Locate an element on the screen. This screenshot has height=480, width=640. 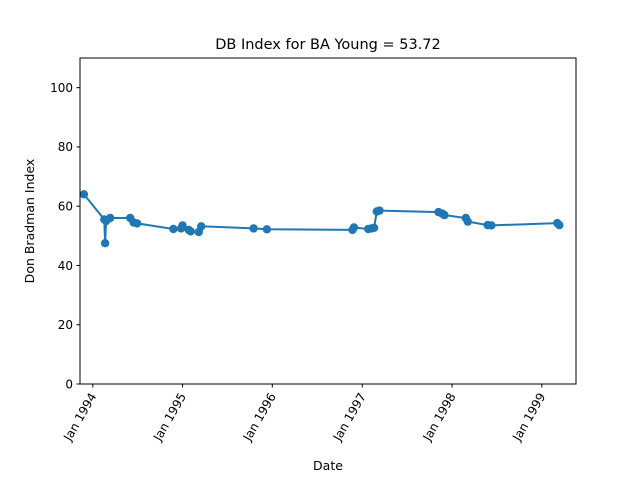
chart-title: DB Index for BA Young = 53.72 is located at coordinates (328, 45).